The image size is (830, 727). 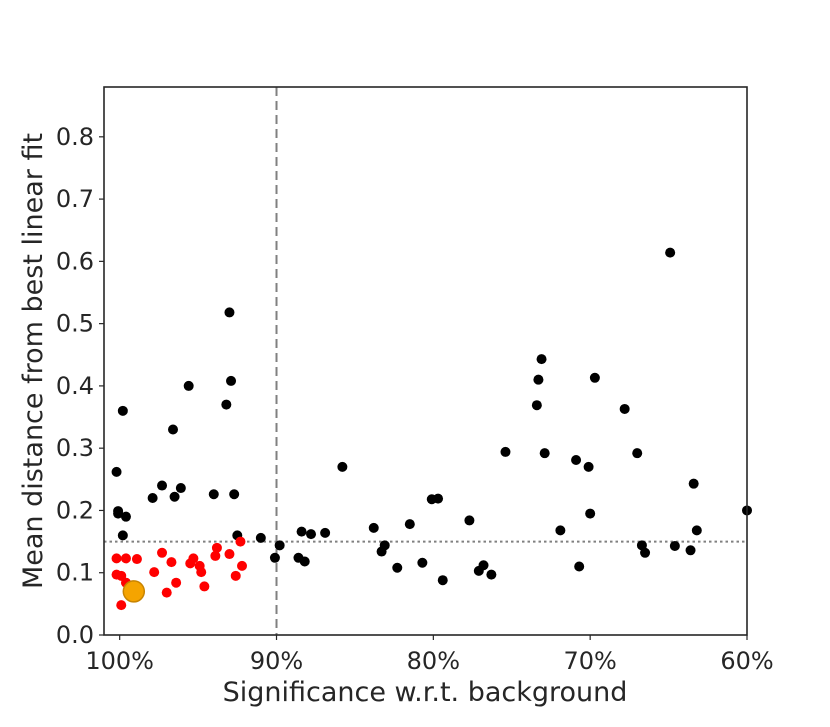 I want to click on y-tick-label: 0.3, so click(x=75, y=448).